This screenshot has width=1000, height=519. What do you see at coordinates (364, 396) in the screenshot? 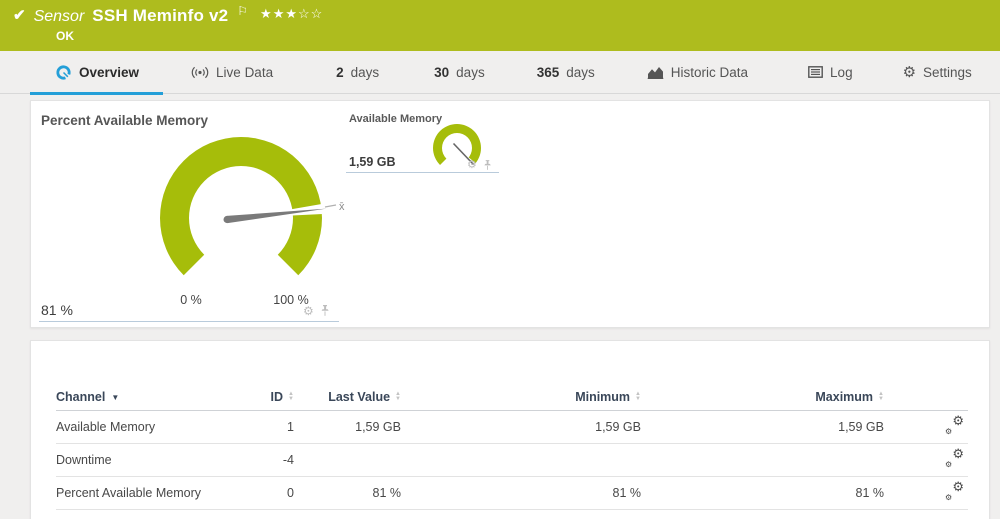
I see `column-header-last-value: Last Value ▲ ▼` at bounding box center [364, 396].